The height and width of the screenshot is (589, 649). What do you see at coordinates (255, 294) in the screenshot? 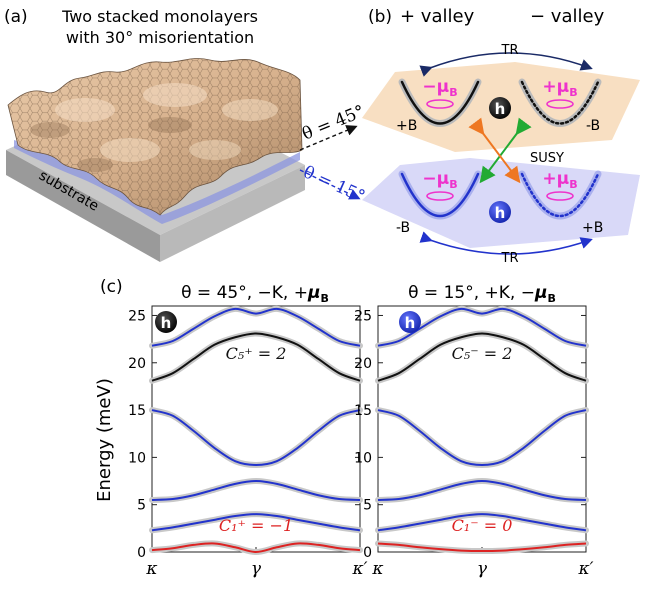
I see `chart-left-title: θ = 45°, −K, +μB` at bounding box center [255, 294].